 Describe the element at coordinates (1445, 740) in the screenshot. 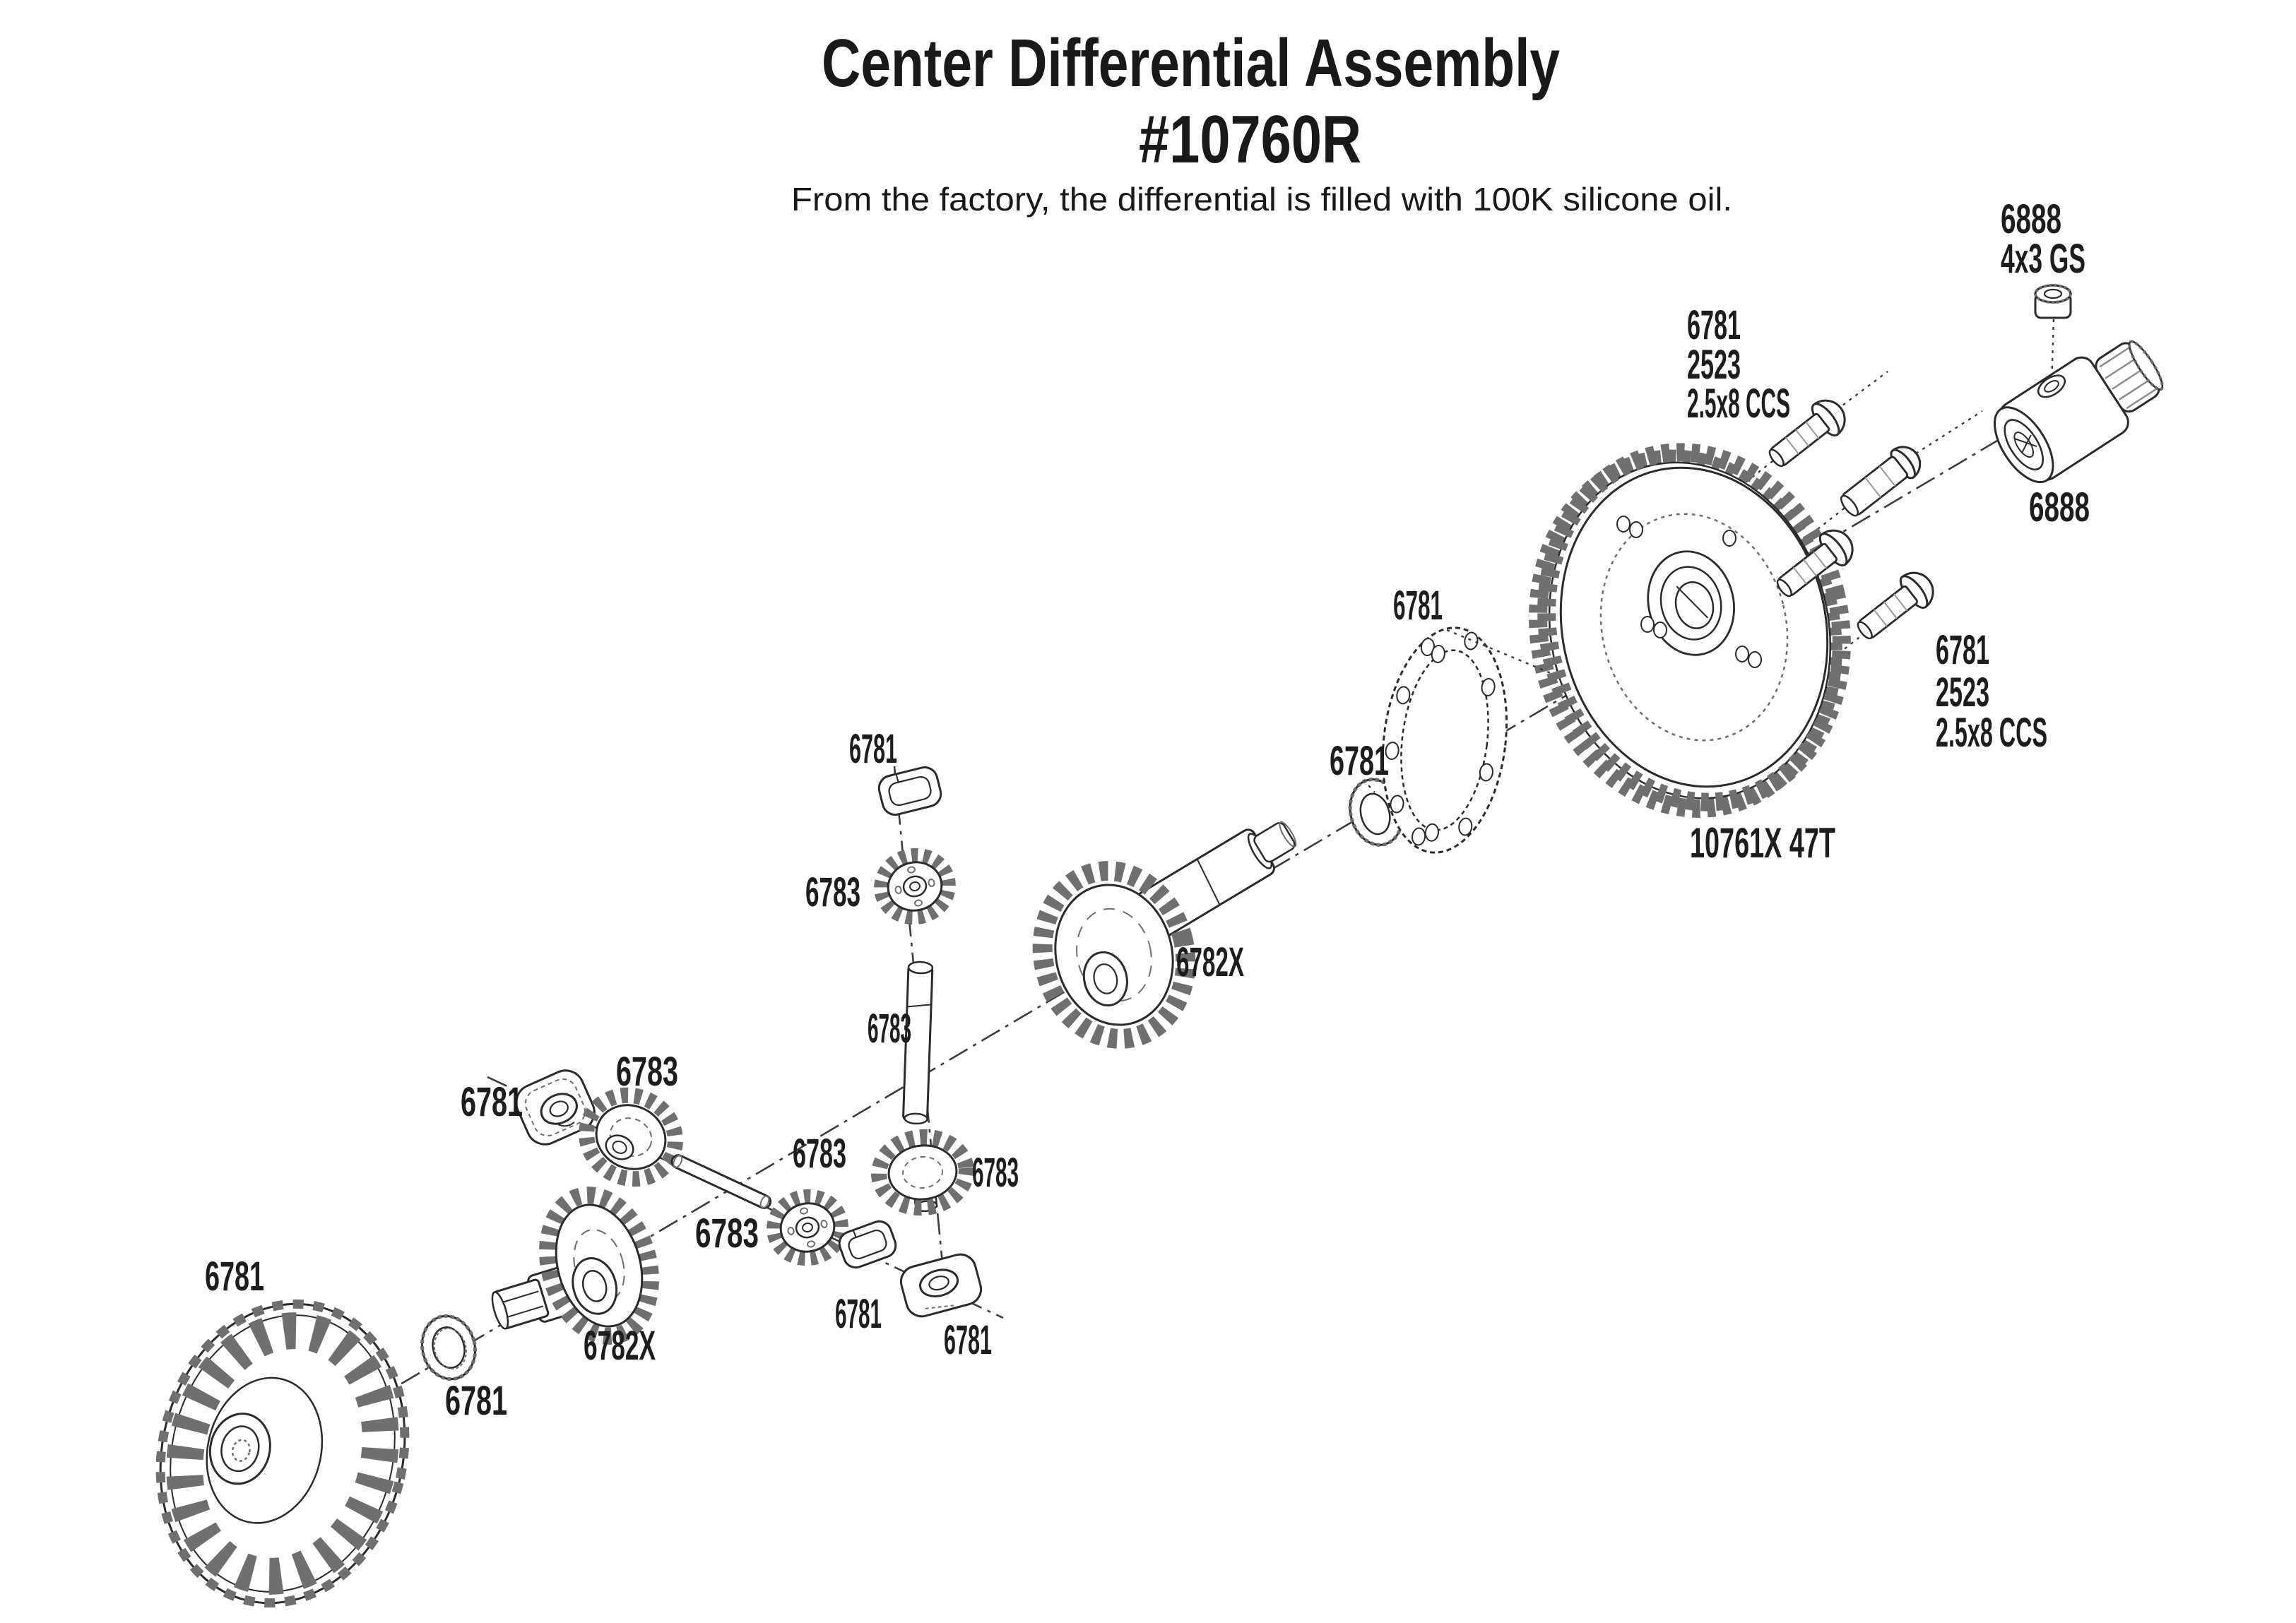

I see `gasket` at that location.